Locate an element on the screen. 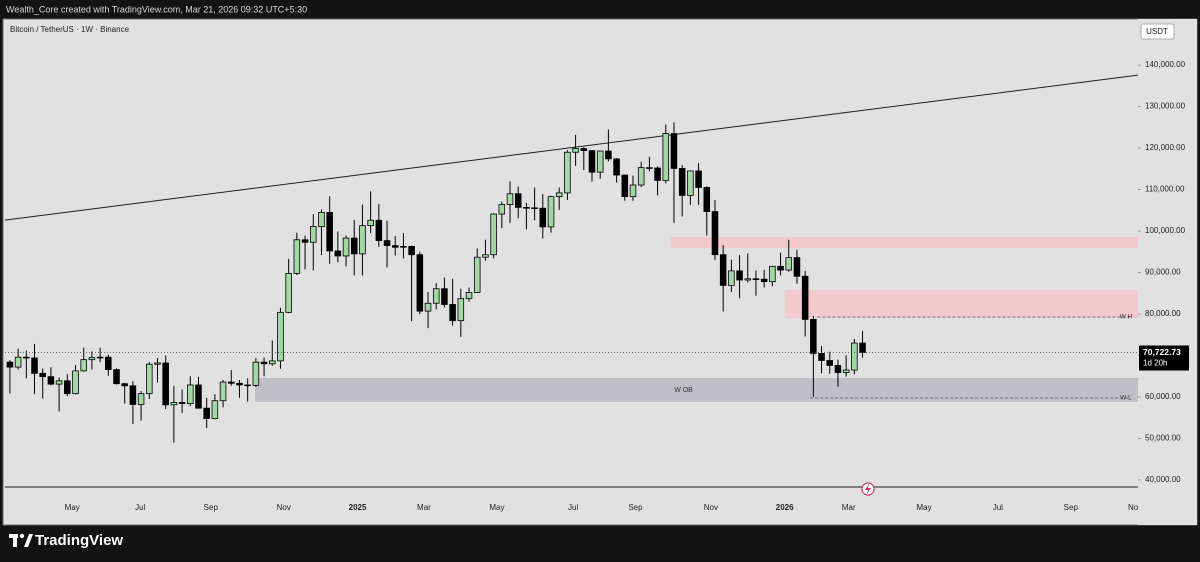 The image size is (1200, 562). currency-button is located at coordinates (1157, 31).